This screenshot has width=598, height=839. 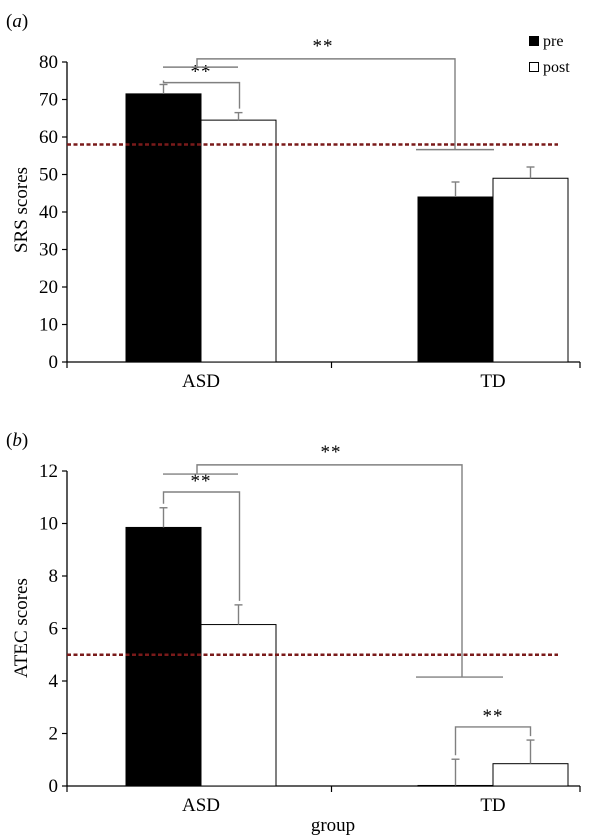 I want to click on legend-swatch-post, so click(x=534, y=67).